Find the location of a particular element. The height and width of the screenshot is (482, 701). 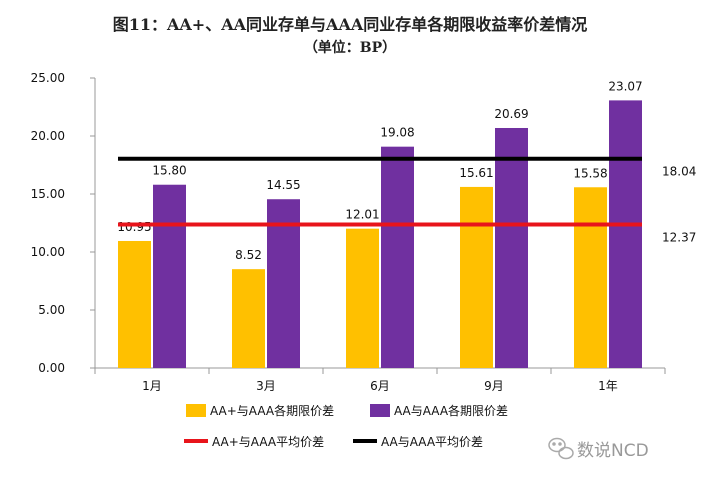

chart-subtitle: （单位：BP） is located at coordinates (350, 47).